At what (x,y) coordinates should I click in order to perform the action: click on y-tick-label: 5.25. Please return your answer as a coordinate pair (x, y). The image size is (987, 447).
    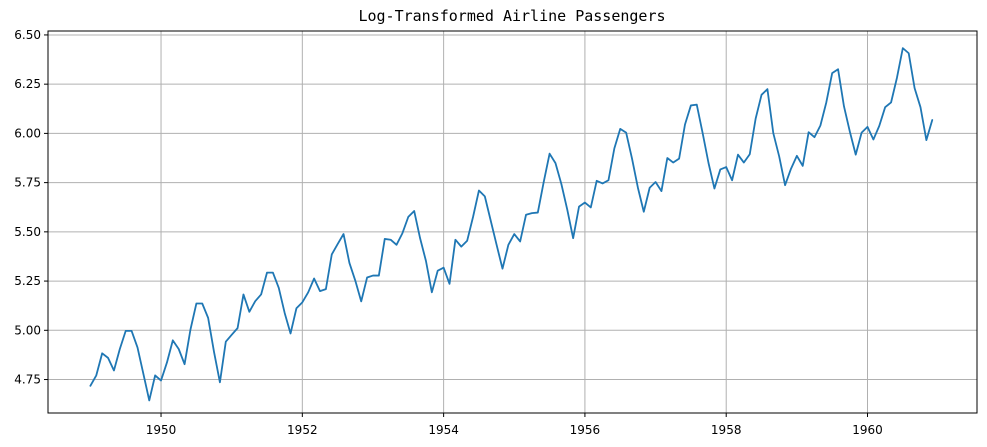
    Looking at the image, I should click on (27, 281).